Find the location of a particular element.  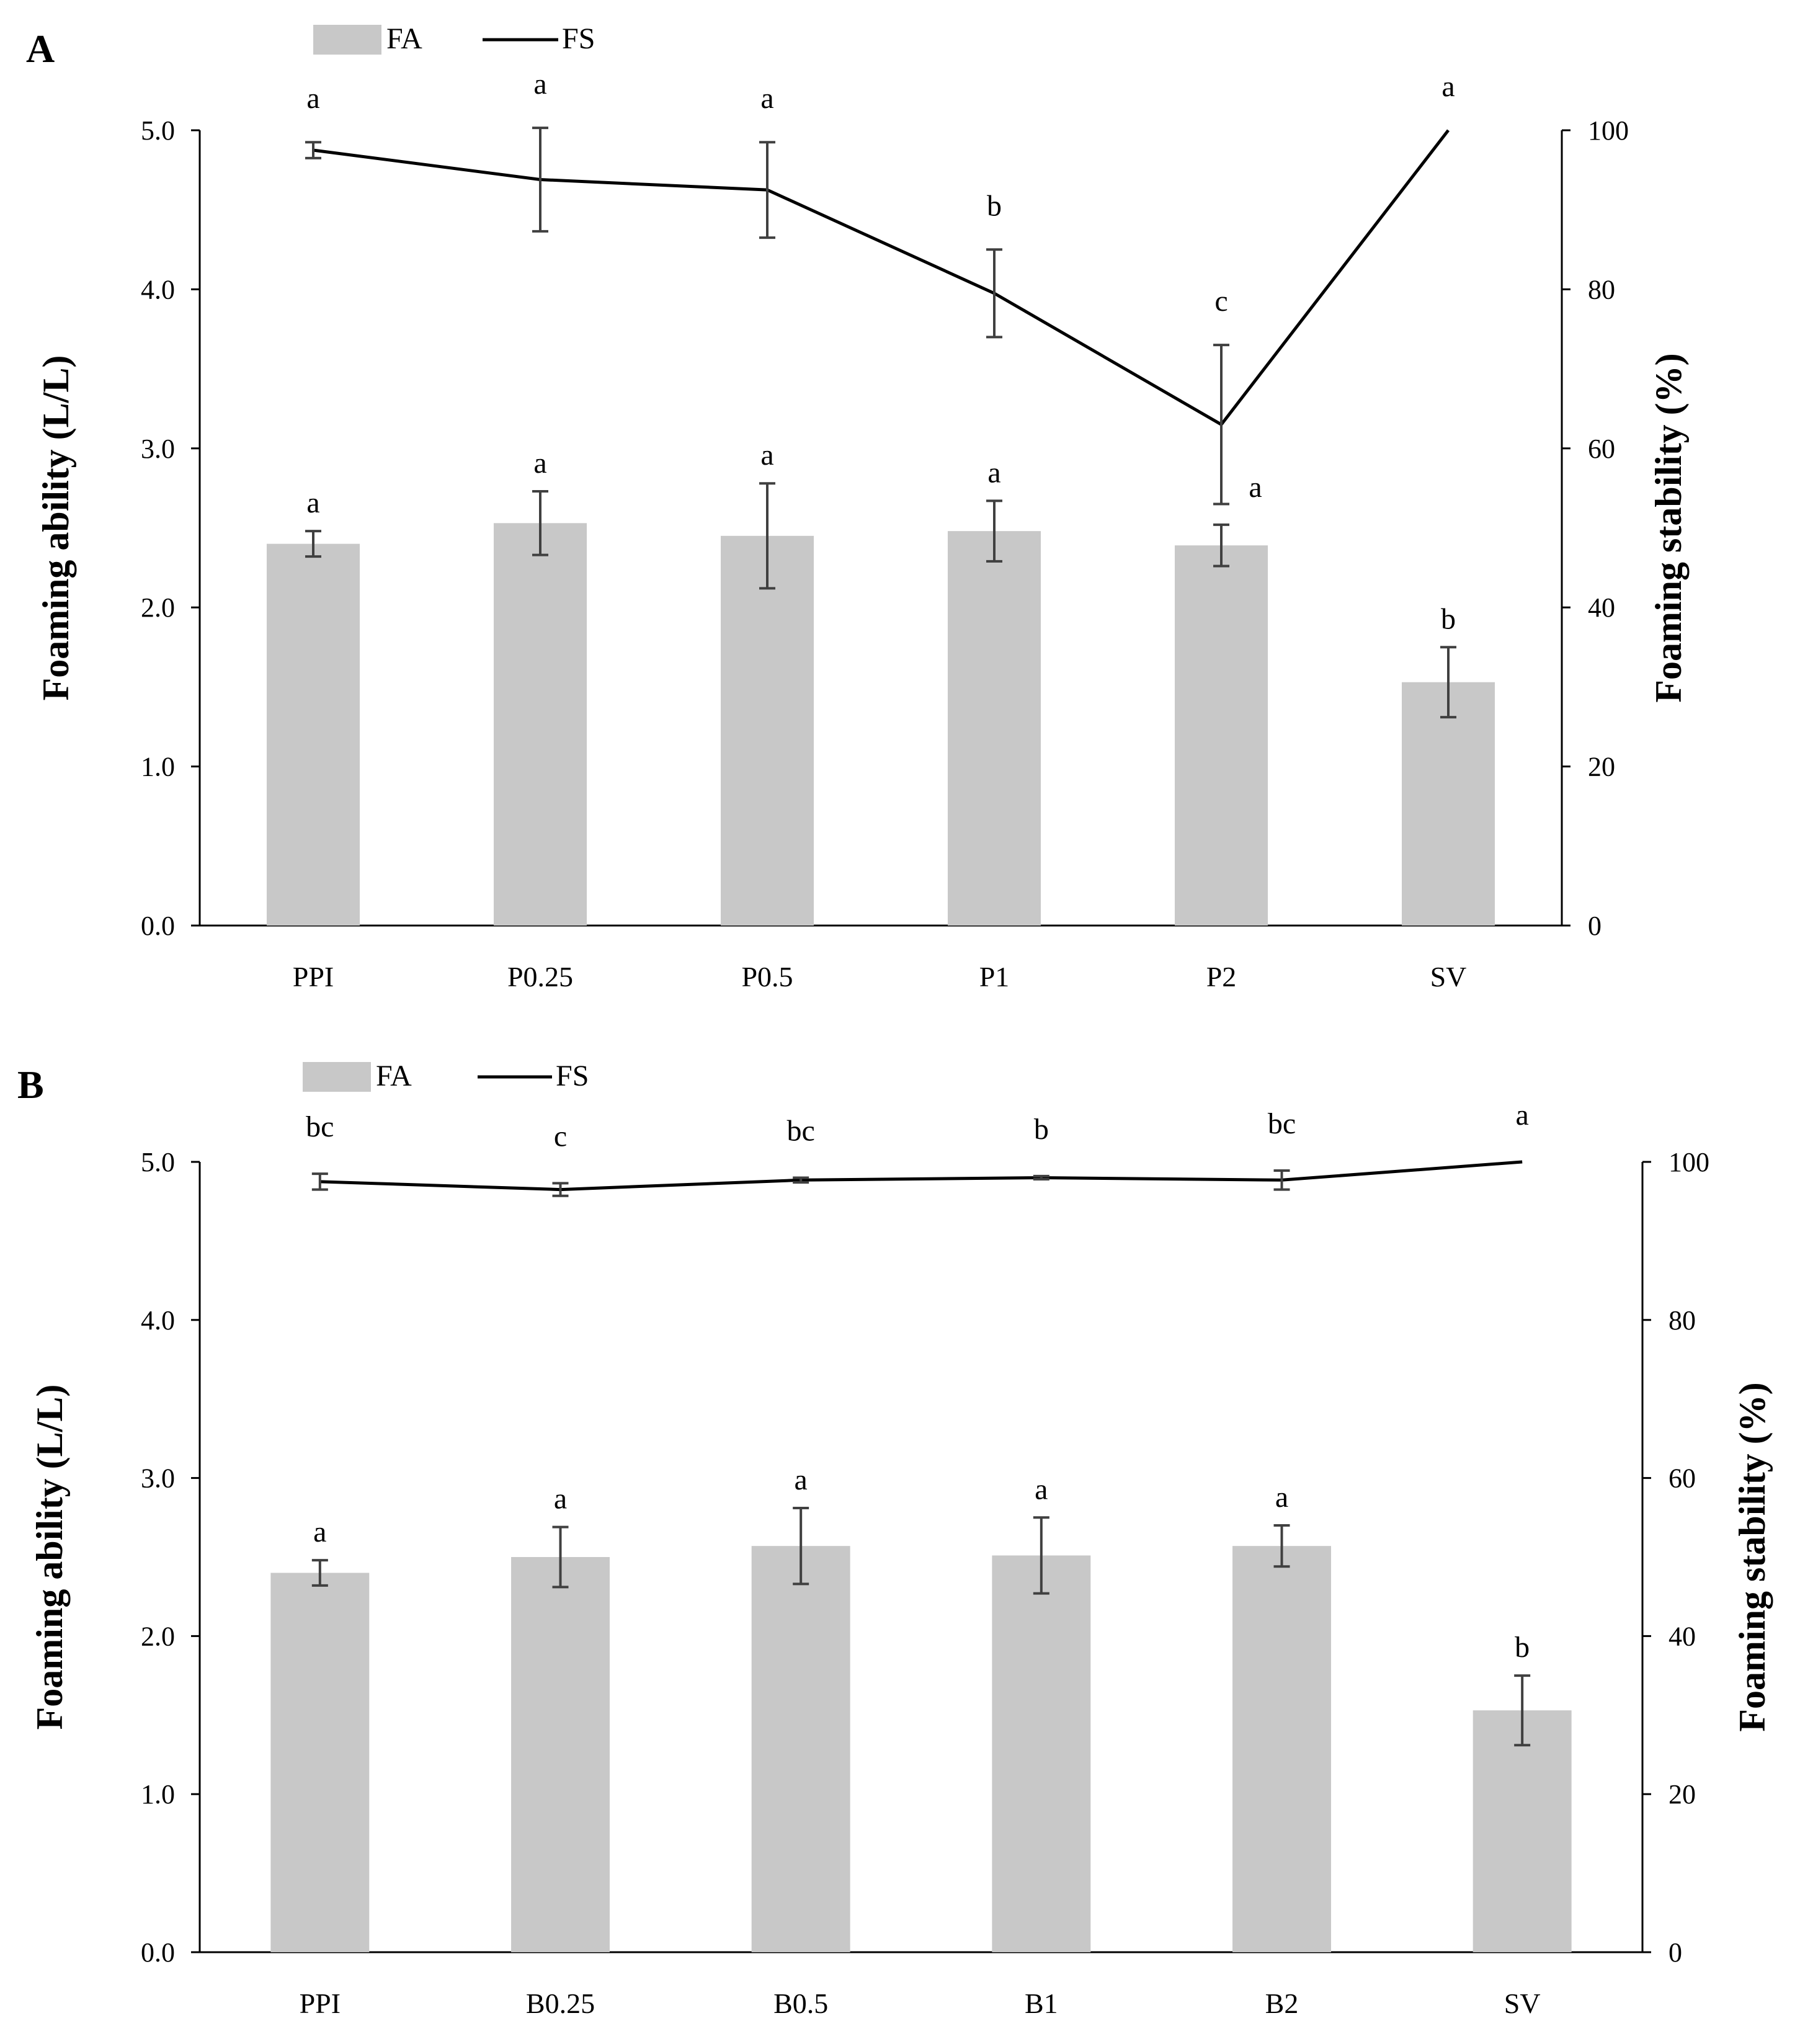

category-label: B0.25 is located at coordinates (560, 2003).